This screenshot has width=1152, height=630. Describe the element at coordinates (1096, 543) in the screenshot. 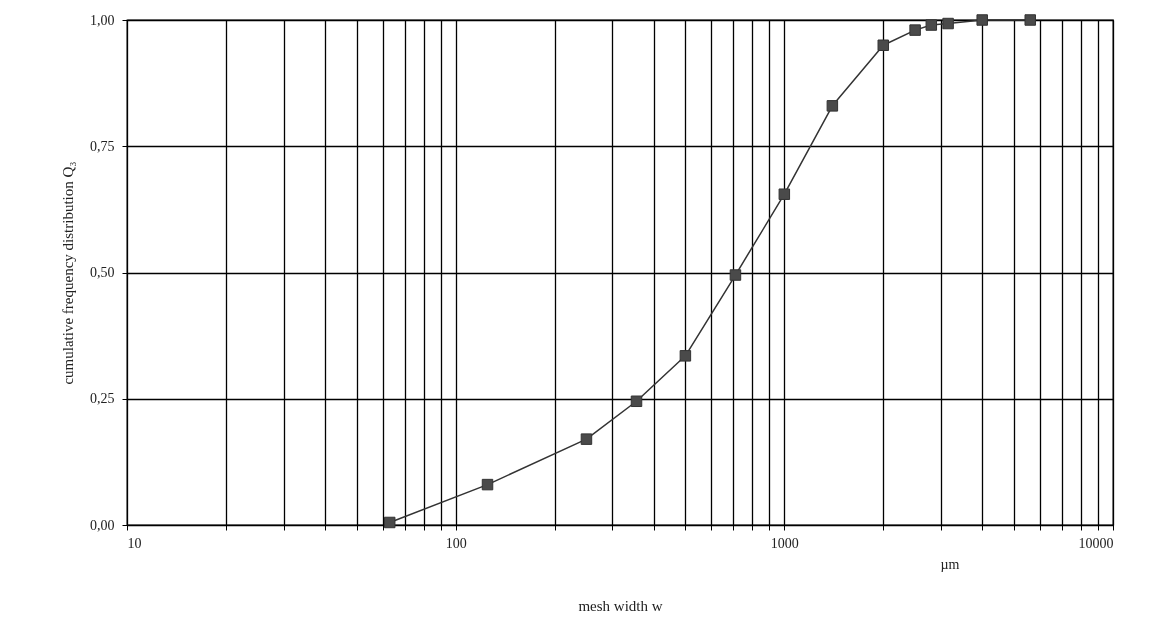

I see `x-tick-label: 10000` at that location.